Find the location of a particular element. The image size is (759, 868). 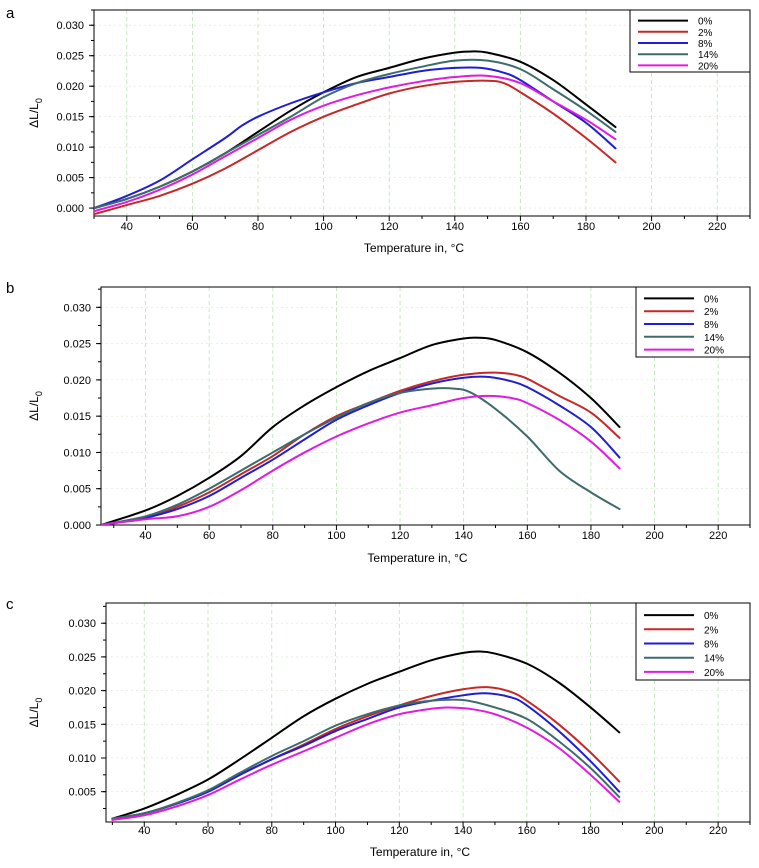

panel-letter: c is located at coordinates (10, 604).